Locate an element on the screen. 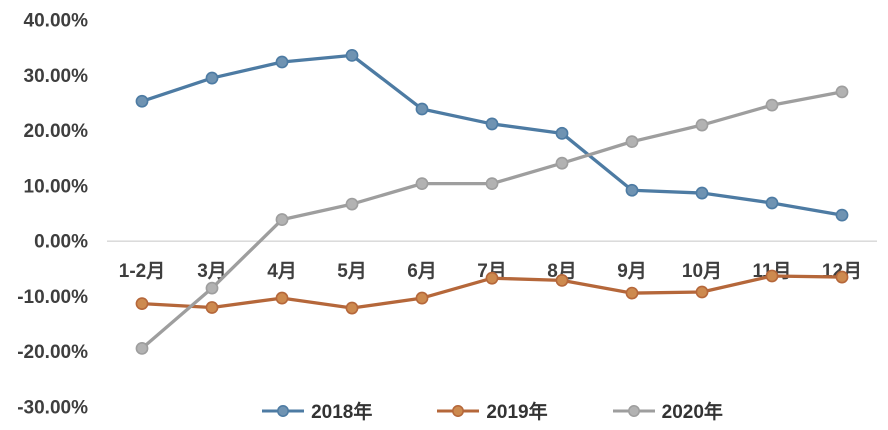 This screenshot has width=888, height=430. x-axis-category-label: 8月 is located at coordinates (562, 271).